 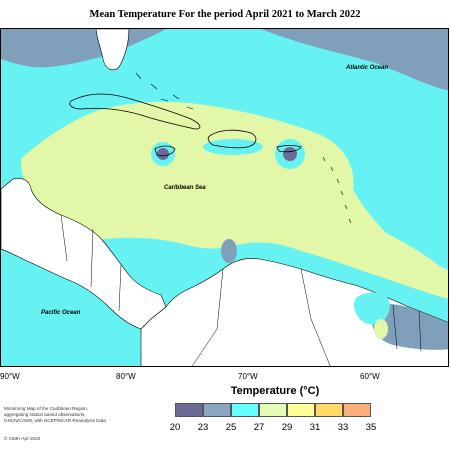 I want to click on legend-label-23: 23, so click(x=203, y=427).